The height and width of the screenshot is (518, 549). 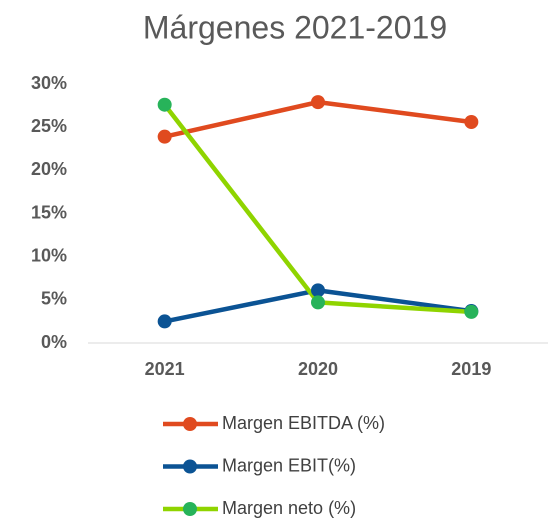 I want to click on legend-label: Margen EBITDA (%), so click(x=303, y=423).